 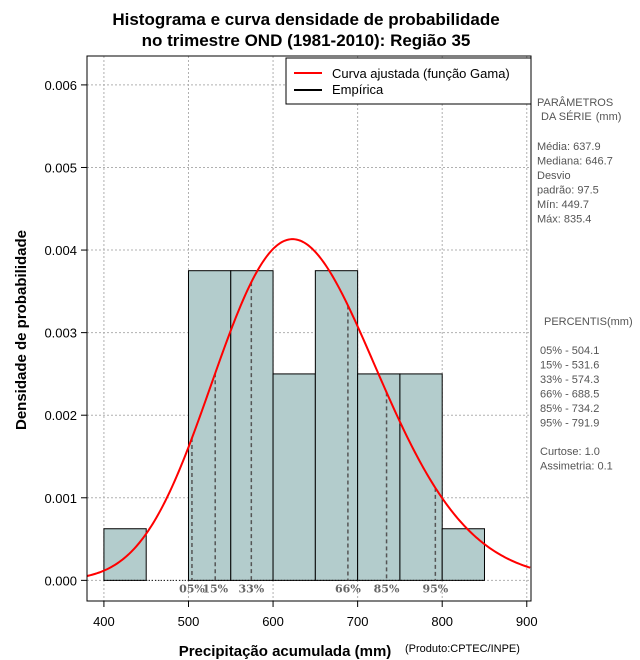 What do you see at coordinates (569, 380) in the screenshot?
I see `percentil-row: 33% - 574.3` at bounding box center [569, 380].